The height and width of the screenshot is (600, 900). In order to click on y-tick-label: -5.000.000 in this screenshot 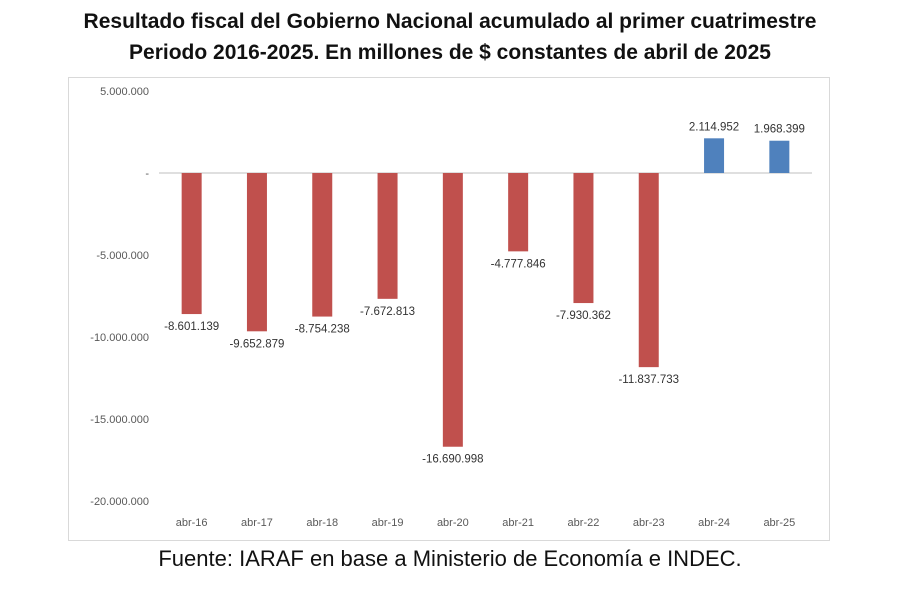, I will do `click(122, 256)`.